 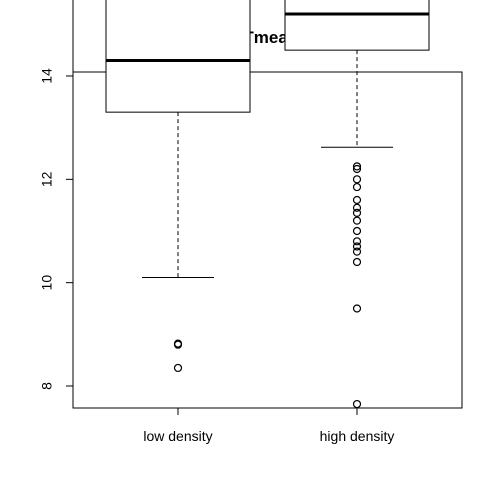 What do you see at coordinates (177, 436) in the screenshot?
I see `x-tick-label: low density` at bounding box center [177, 436].